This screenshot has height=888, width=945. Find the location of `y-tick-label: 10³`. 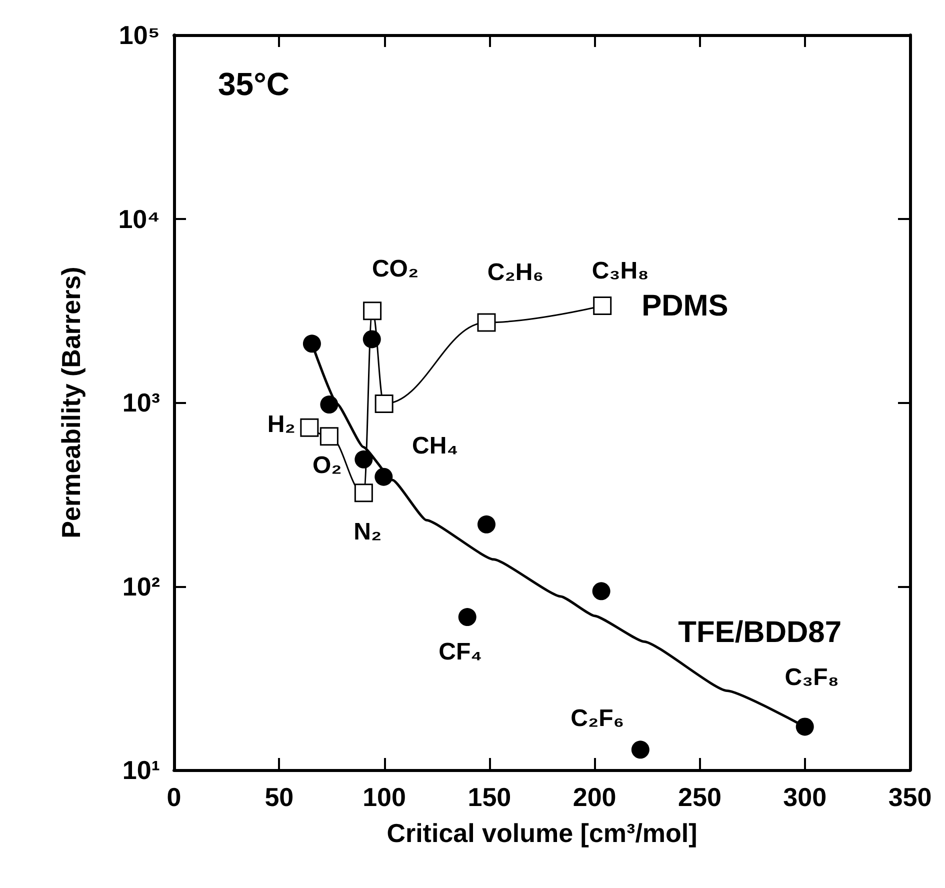

y-tick-label: 10³ is located at coordinates (141, 403).